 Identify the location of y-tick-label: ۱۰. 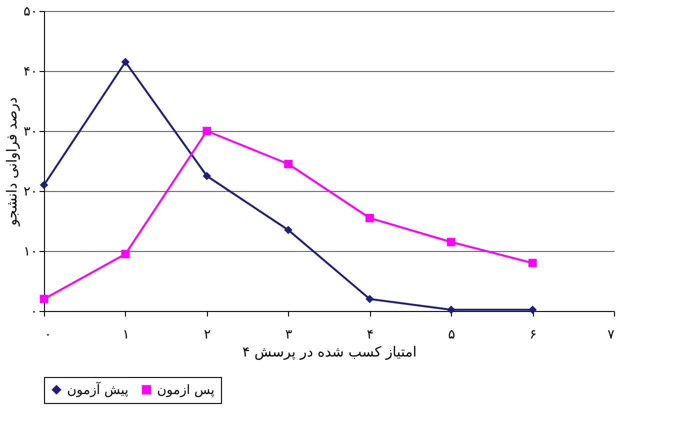
(31, 252).